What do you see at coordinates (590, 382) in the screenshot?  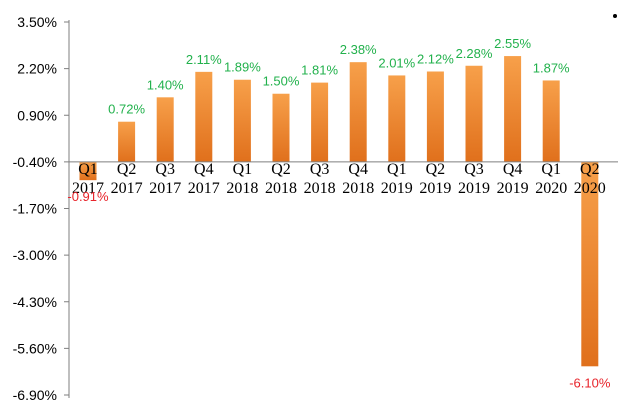 I see `data-label: -6.10%` at bounding box center [590, 382].